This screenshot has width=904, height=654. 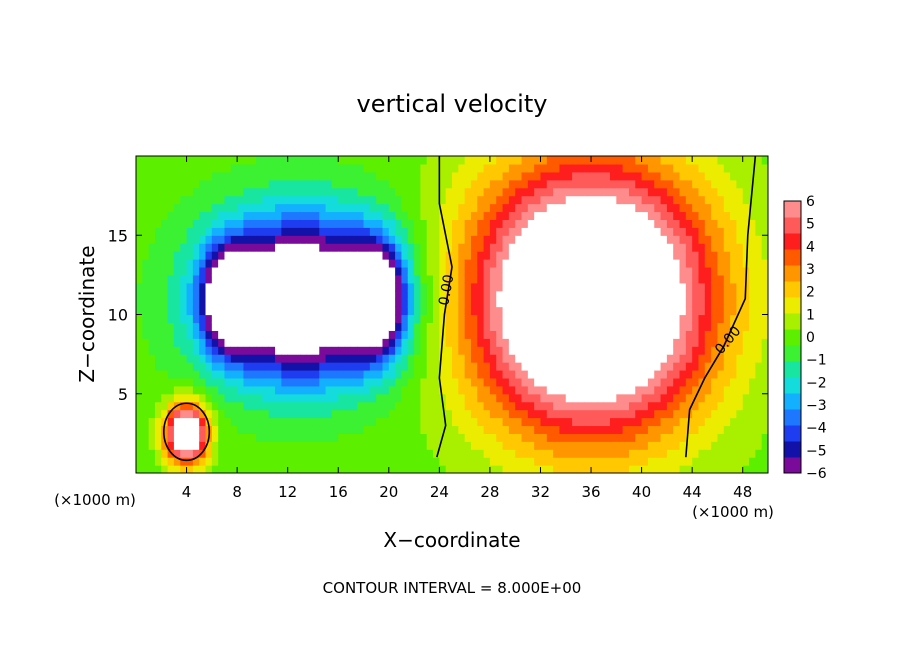 What do you see at coordinates (187, 492) in the screenshot?
I see `x-tick-label: 4` at bounding box center [187, 492].